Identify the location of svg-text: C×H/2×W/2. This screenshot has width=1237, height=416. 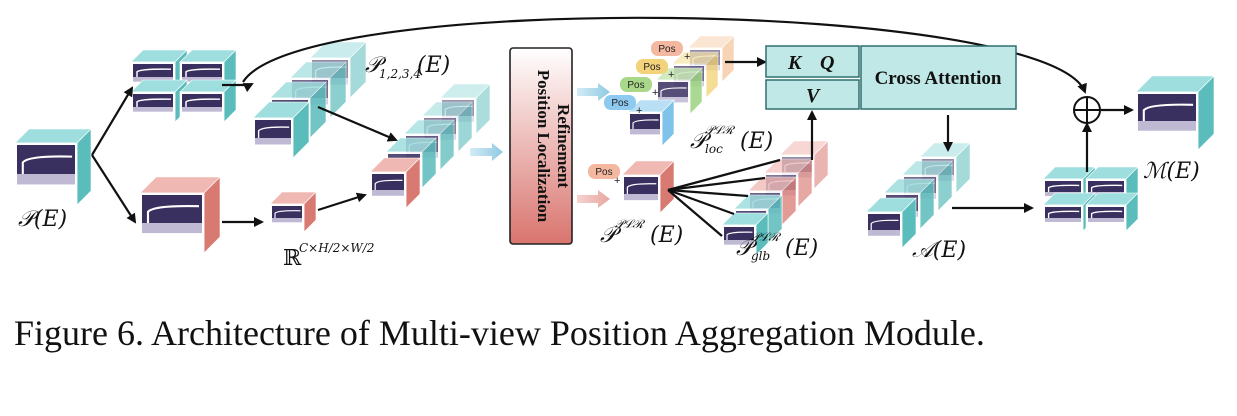
(336, 248).